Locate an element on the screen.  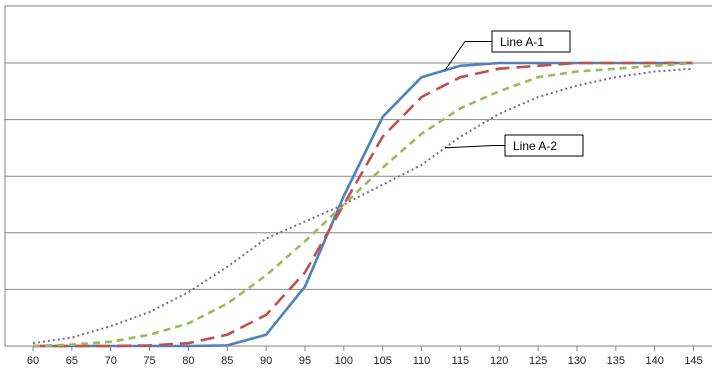
x-tick-label: 145 is located at coordinates (693, 361).